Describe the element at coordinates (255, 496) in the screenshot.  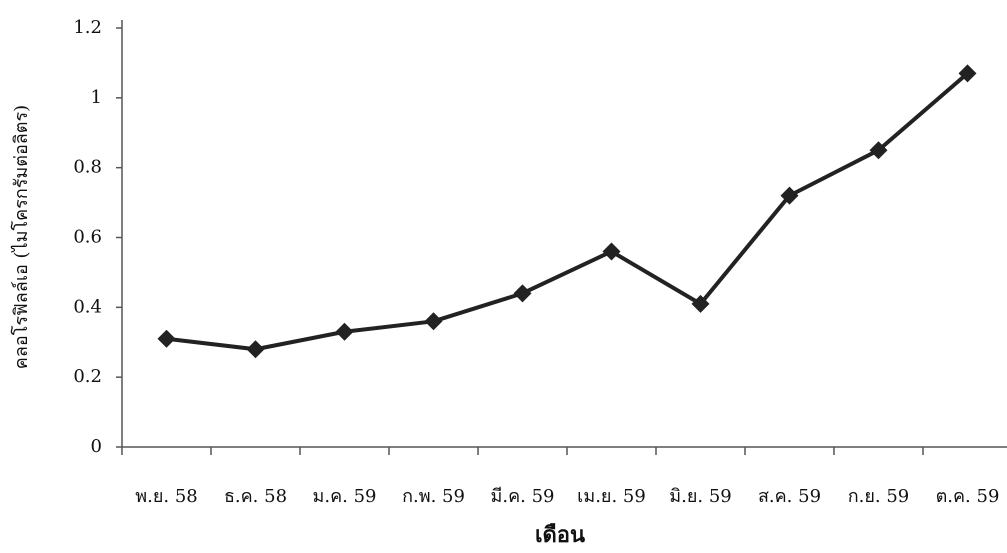
I see `x-tick-label: ธ.ค. 58` at that location.